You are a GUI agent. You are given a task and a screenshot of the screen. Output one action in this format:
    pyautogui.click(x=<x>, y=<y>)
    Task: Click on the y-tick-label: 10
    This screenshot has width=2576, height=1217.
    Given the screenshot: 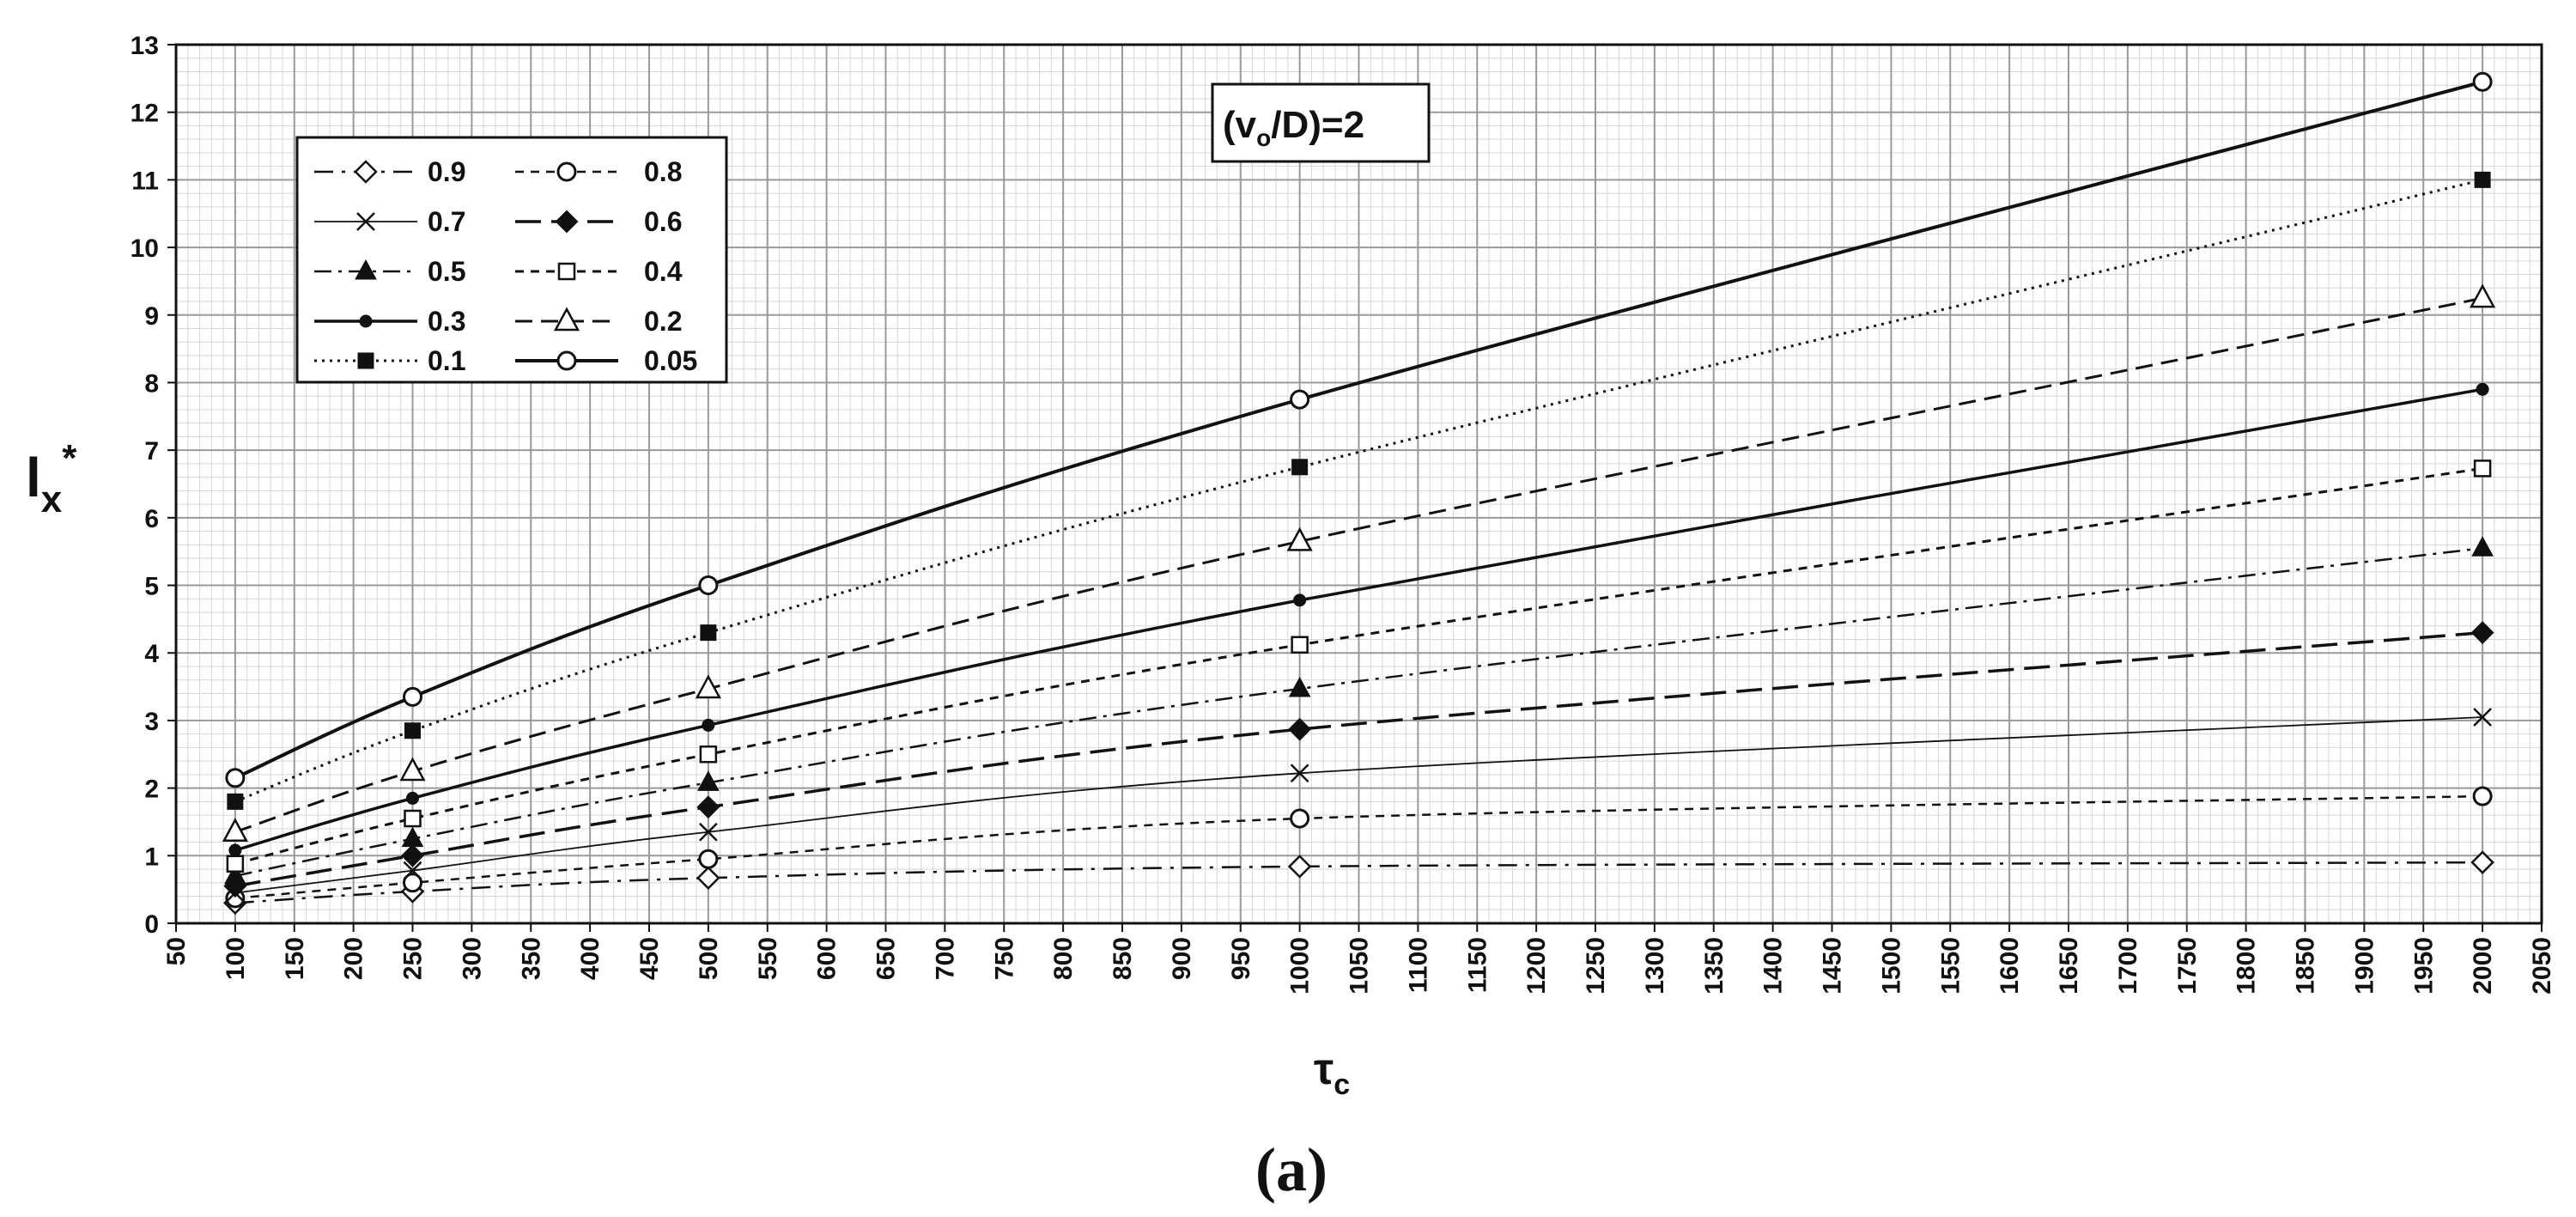 What is the action you would take?
    pyautogui.click(x=145, y=248)
    